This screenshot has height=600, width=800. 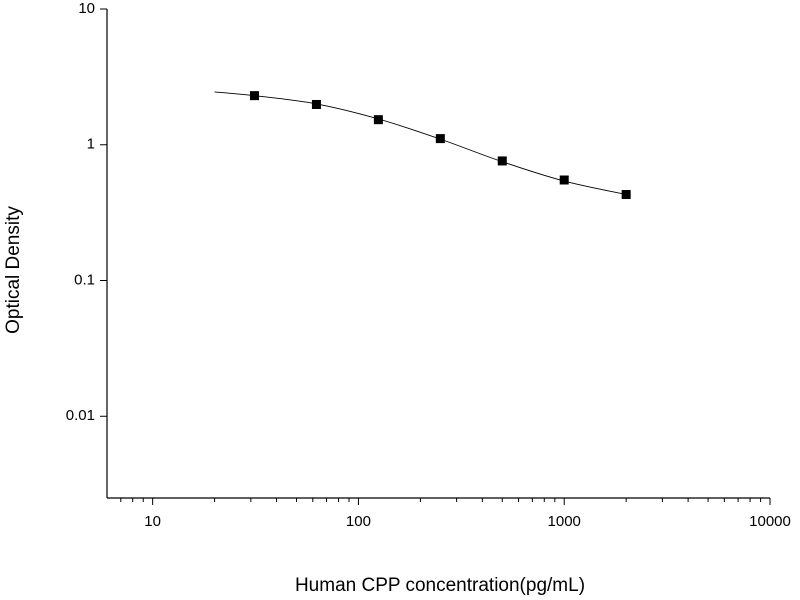 What do you see at coordinates (13, 270) in the screenshot?
I see `y-axis-title: Optical Density` at bounding box center [13, 270].